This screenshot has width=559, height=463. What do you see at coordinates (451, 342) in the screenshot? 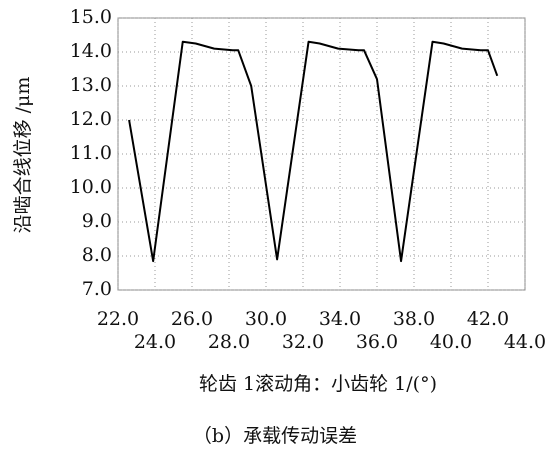
I see `x-tick-label: 40.0` at bounding box center [451, 342].